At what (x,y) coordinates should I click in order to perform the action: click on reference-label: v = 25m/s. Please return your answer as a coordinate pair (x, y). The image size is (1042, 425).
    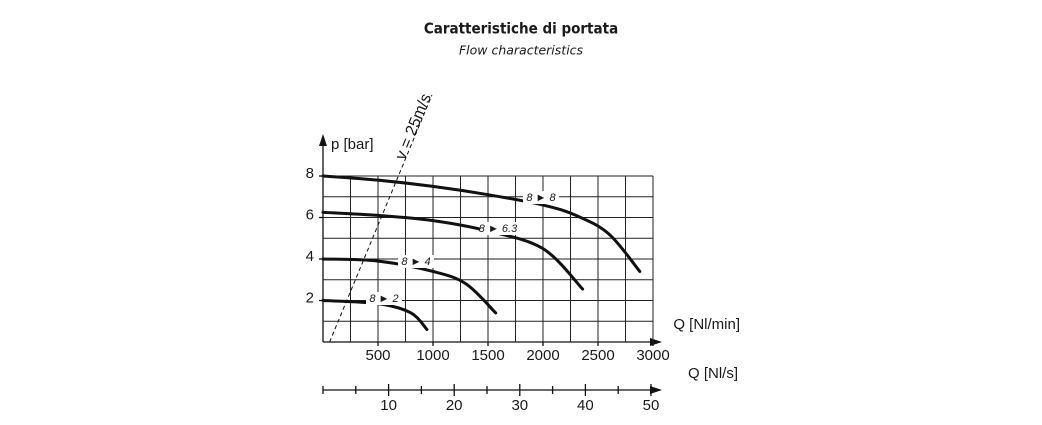
    Looking at the image, I should click on (414, 126).